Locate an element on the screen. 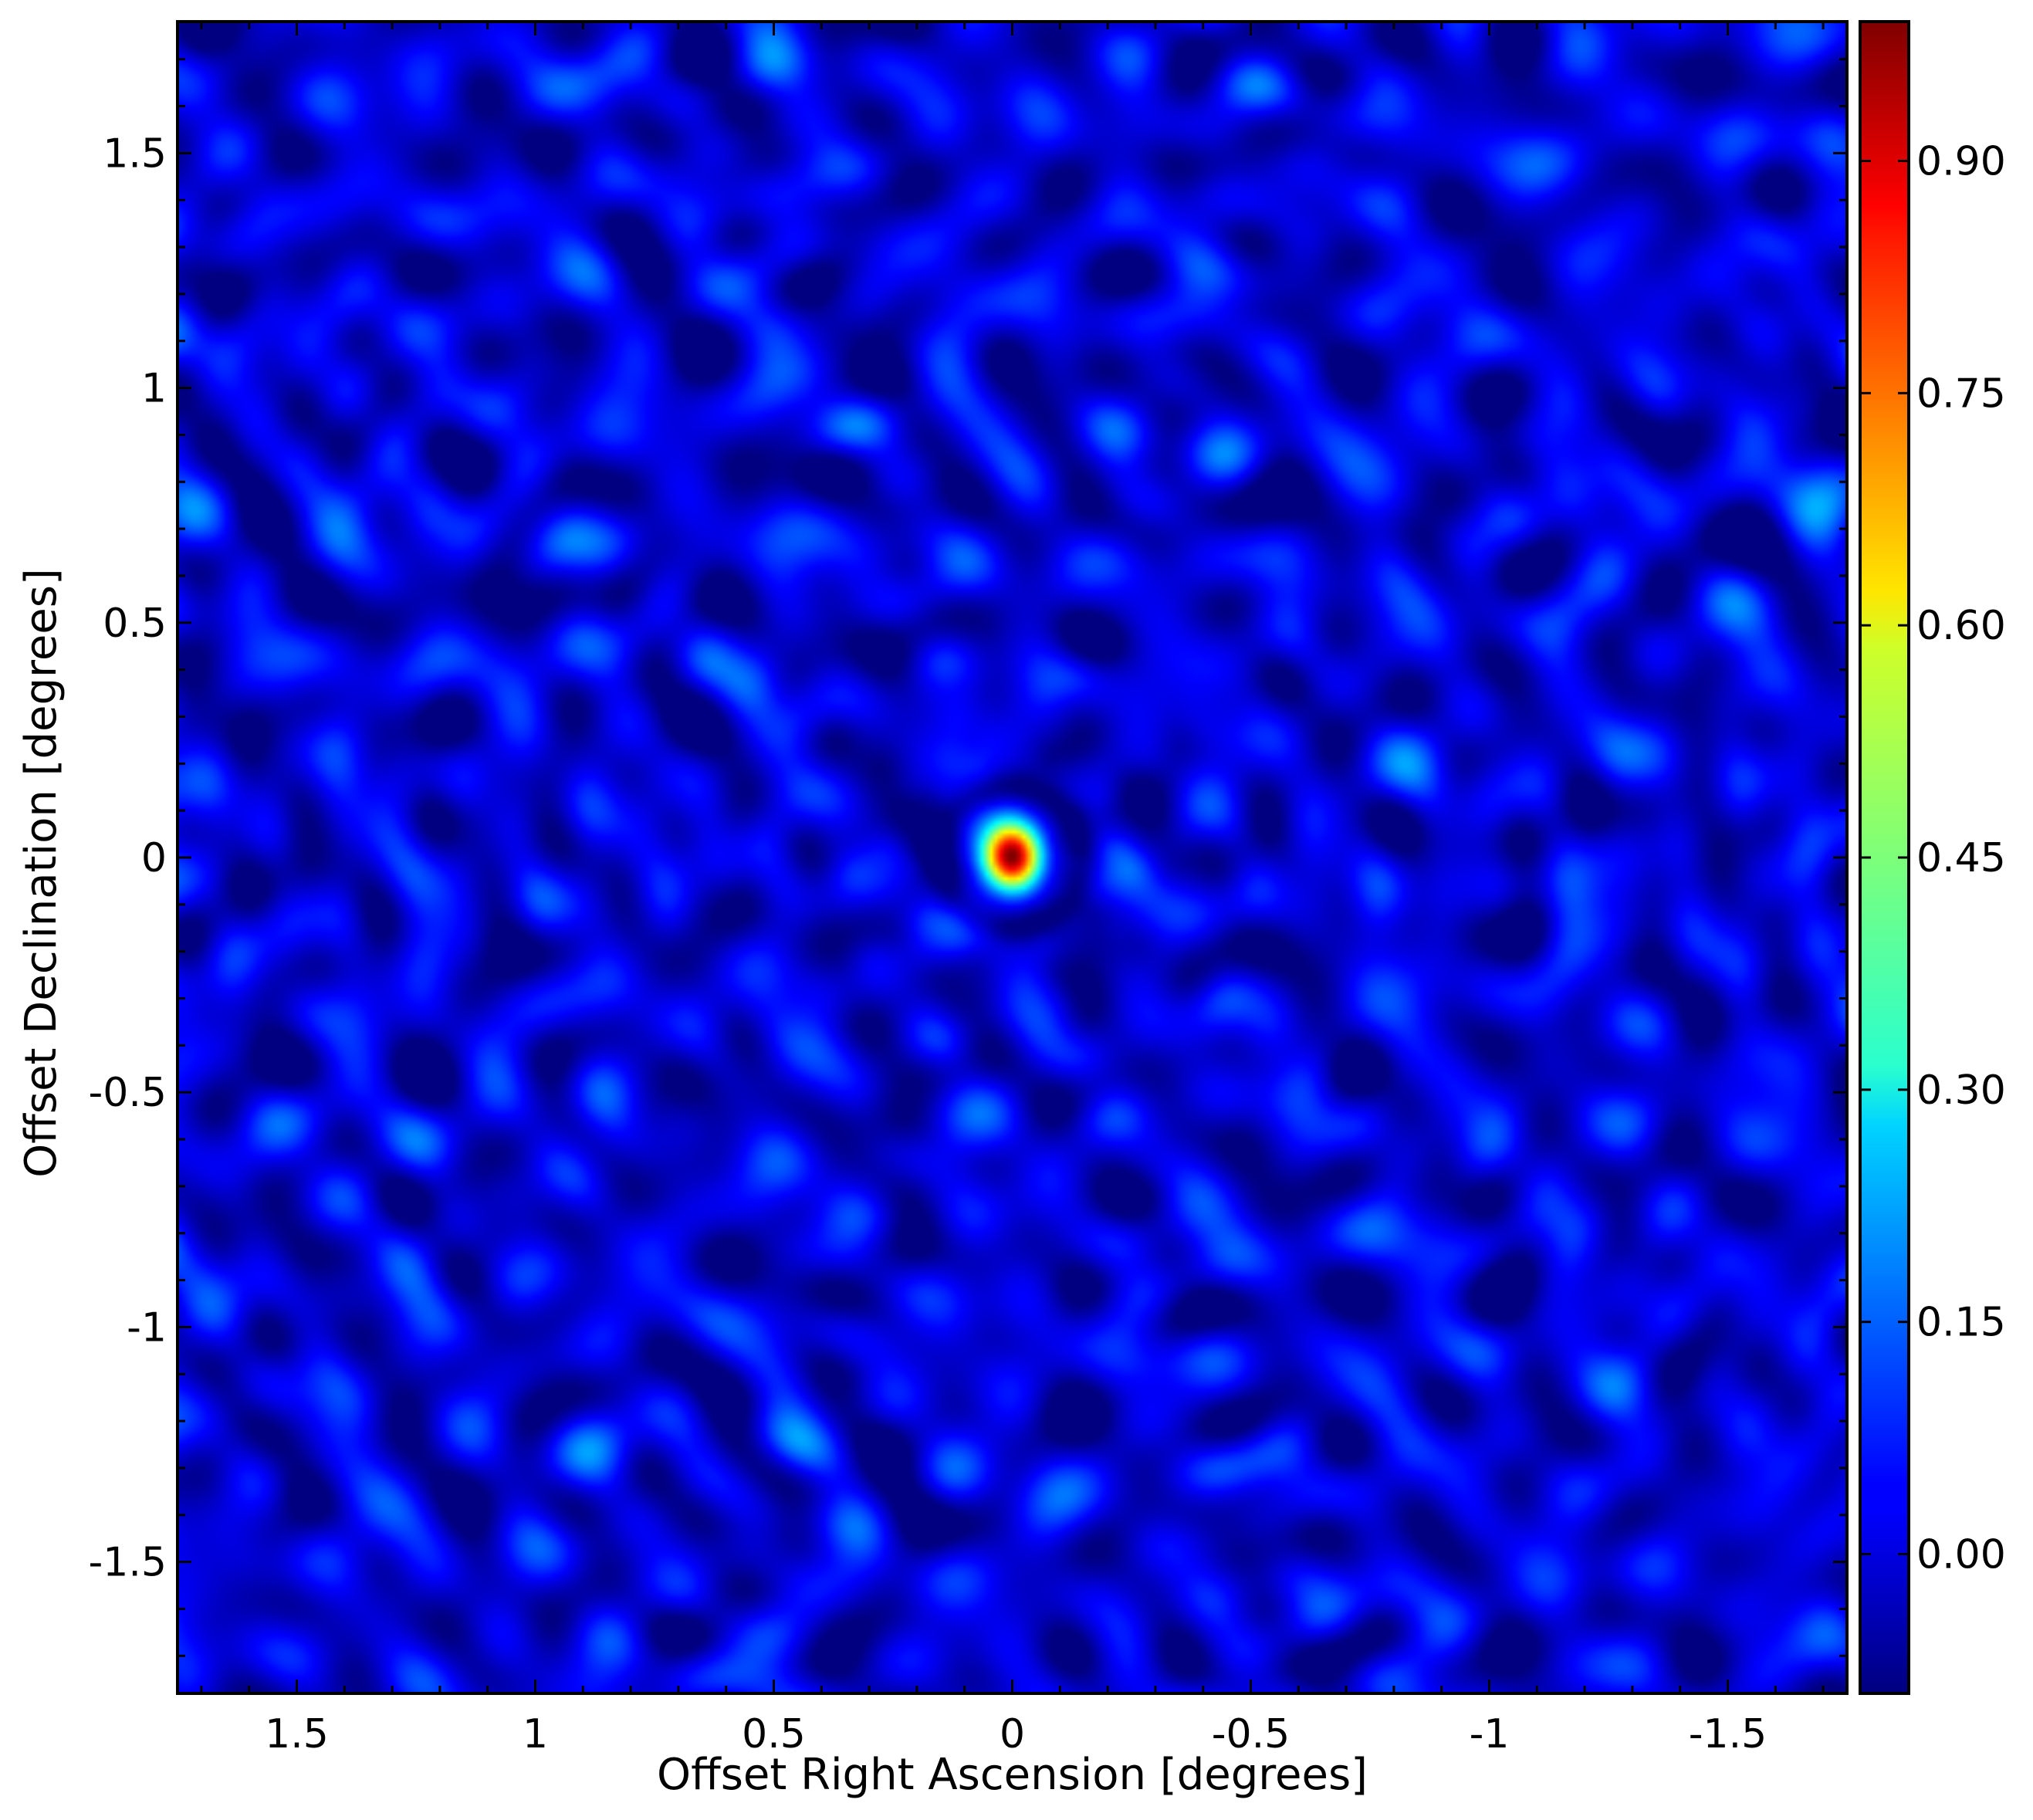  x-tick-label: -0.5 is located at coordinates (1251, 1734).